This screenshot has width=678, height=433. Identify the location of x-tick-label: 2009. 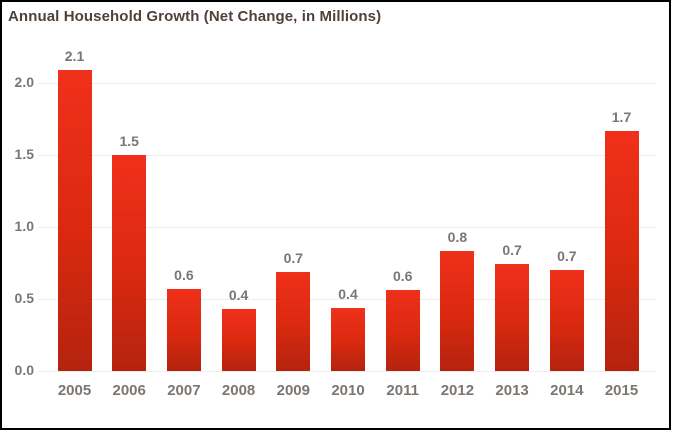
(293, 390).